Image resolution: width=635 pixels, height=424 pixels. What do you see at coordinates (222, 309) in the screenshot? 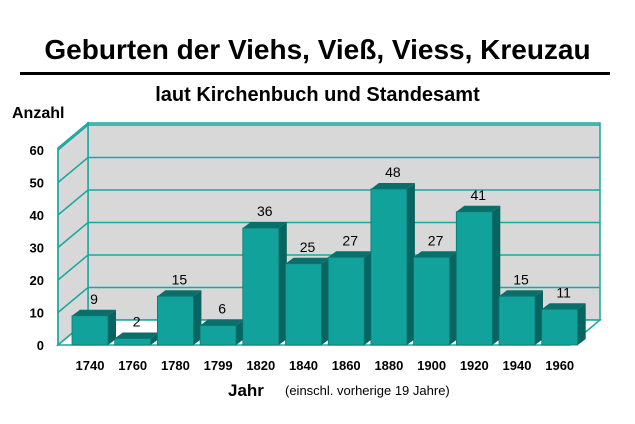
I see `bar-value-label: 6` at bounding box center [222, 309].